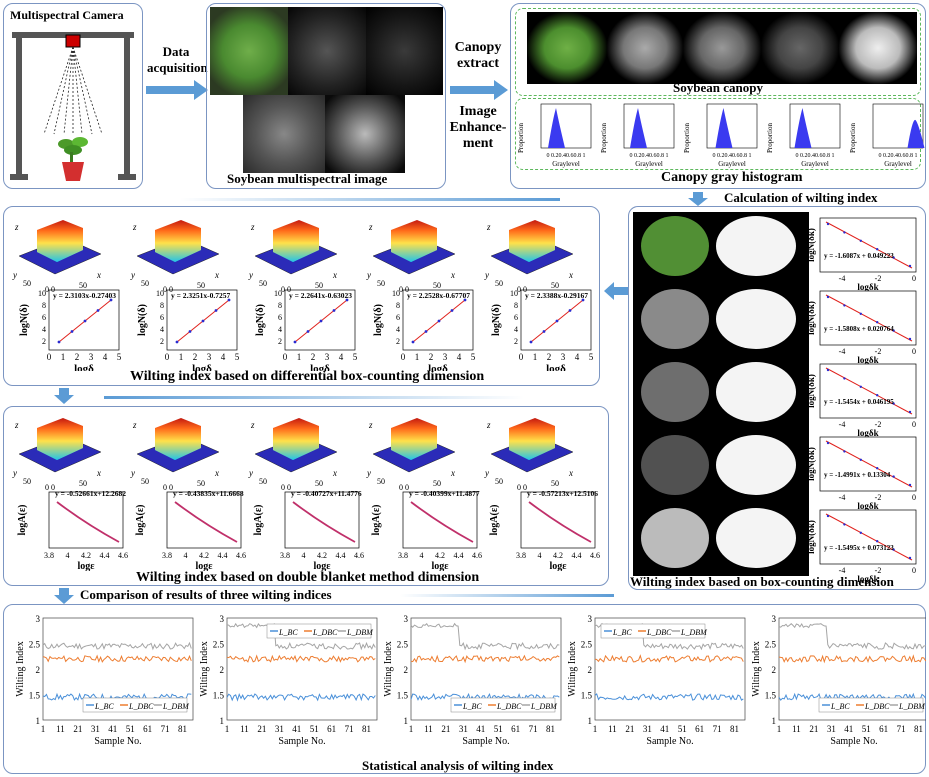  Describe the element at coordinates (440, 566) in the screenshot. I see `dbm-xlabel: logε` at that location.